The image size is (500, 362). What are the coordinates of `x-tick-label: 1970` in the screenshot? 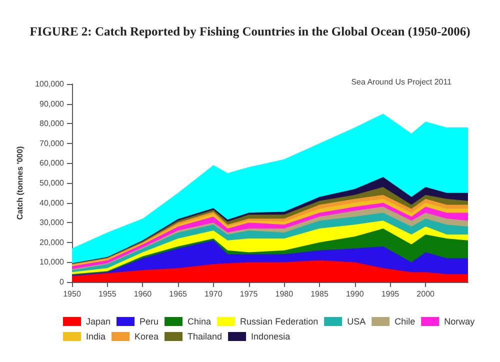 It's located at (213, 294).